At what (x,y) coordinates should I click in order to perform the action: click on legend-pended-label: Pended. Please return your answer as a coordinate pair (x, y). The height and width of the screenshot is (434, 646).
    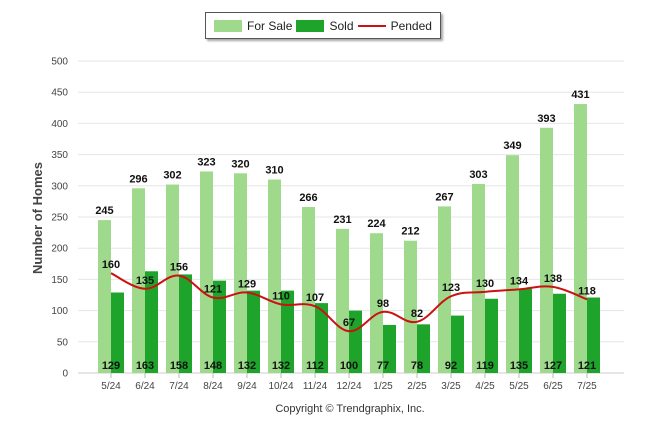
    Looking at the image, I should click on (411, 25).